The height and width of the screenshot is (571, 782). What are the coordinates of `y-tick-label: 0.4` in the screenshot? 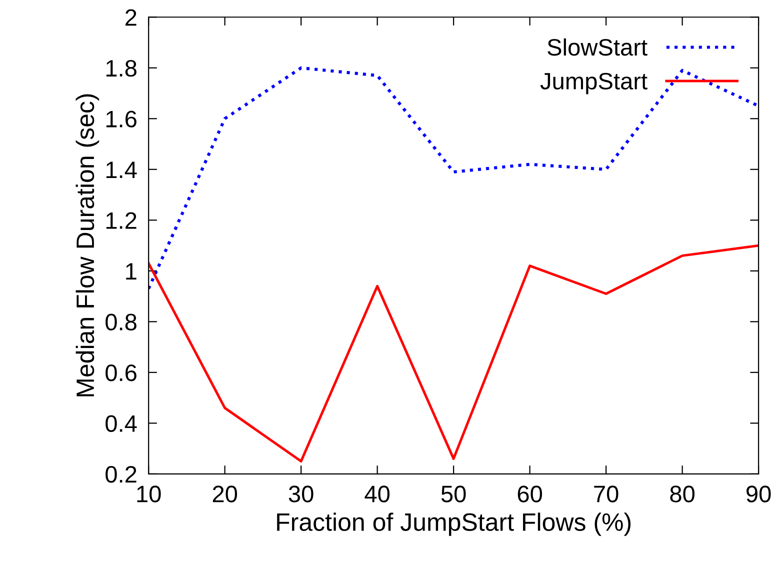 It's located at (121, 423).